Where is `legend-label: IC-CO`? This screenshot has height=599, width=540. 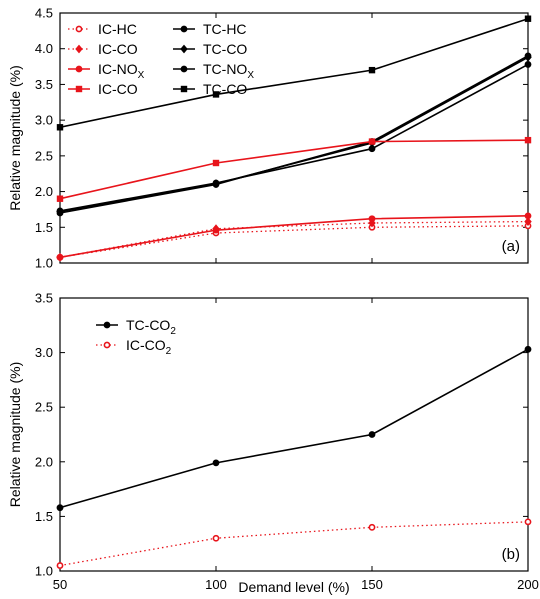
legend-label: IC-CO is located at coordinates (118, 49).